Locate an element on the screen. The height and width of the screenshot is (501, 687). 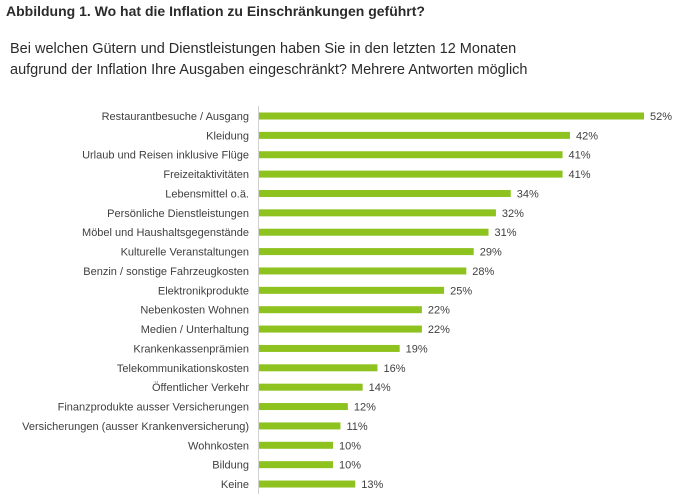
value-label: 29% is located at coordinates (491, 253).